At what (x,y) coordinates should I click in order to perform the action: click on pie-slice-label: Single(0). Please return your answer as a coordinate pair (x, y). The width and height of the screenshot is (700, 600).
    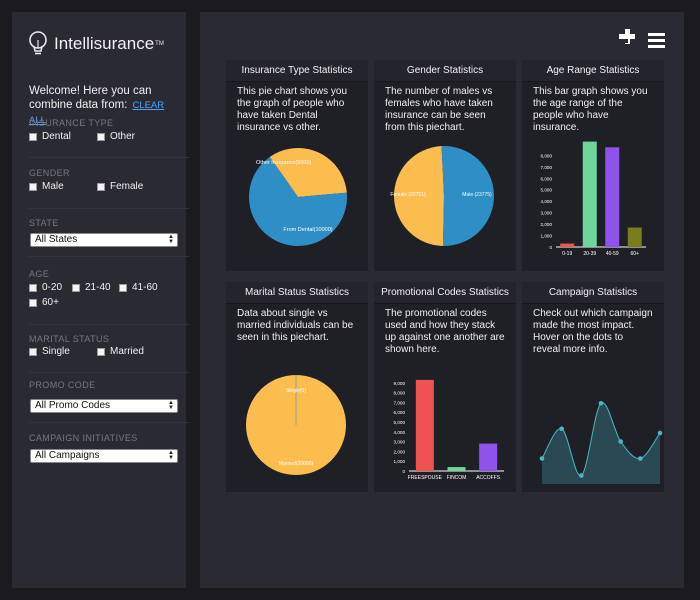
    Looking at the image, I should click on (296, 391).